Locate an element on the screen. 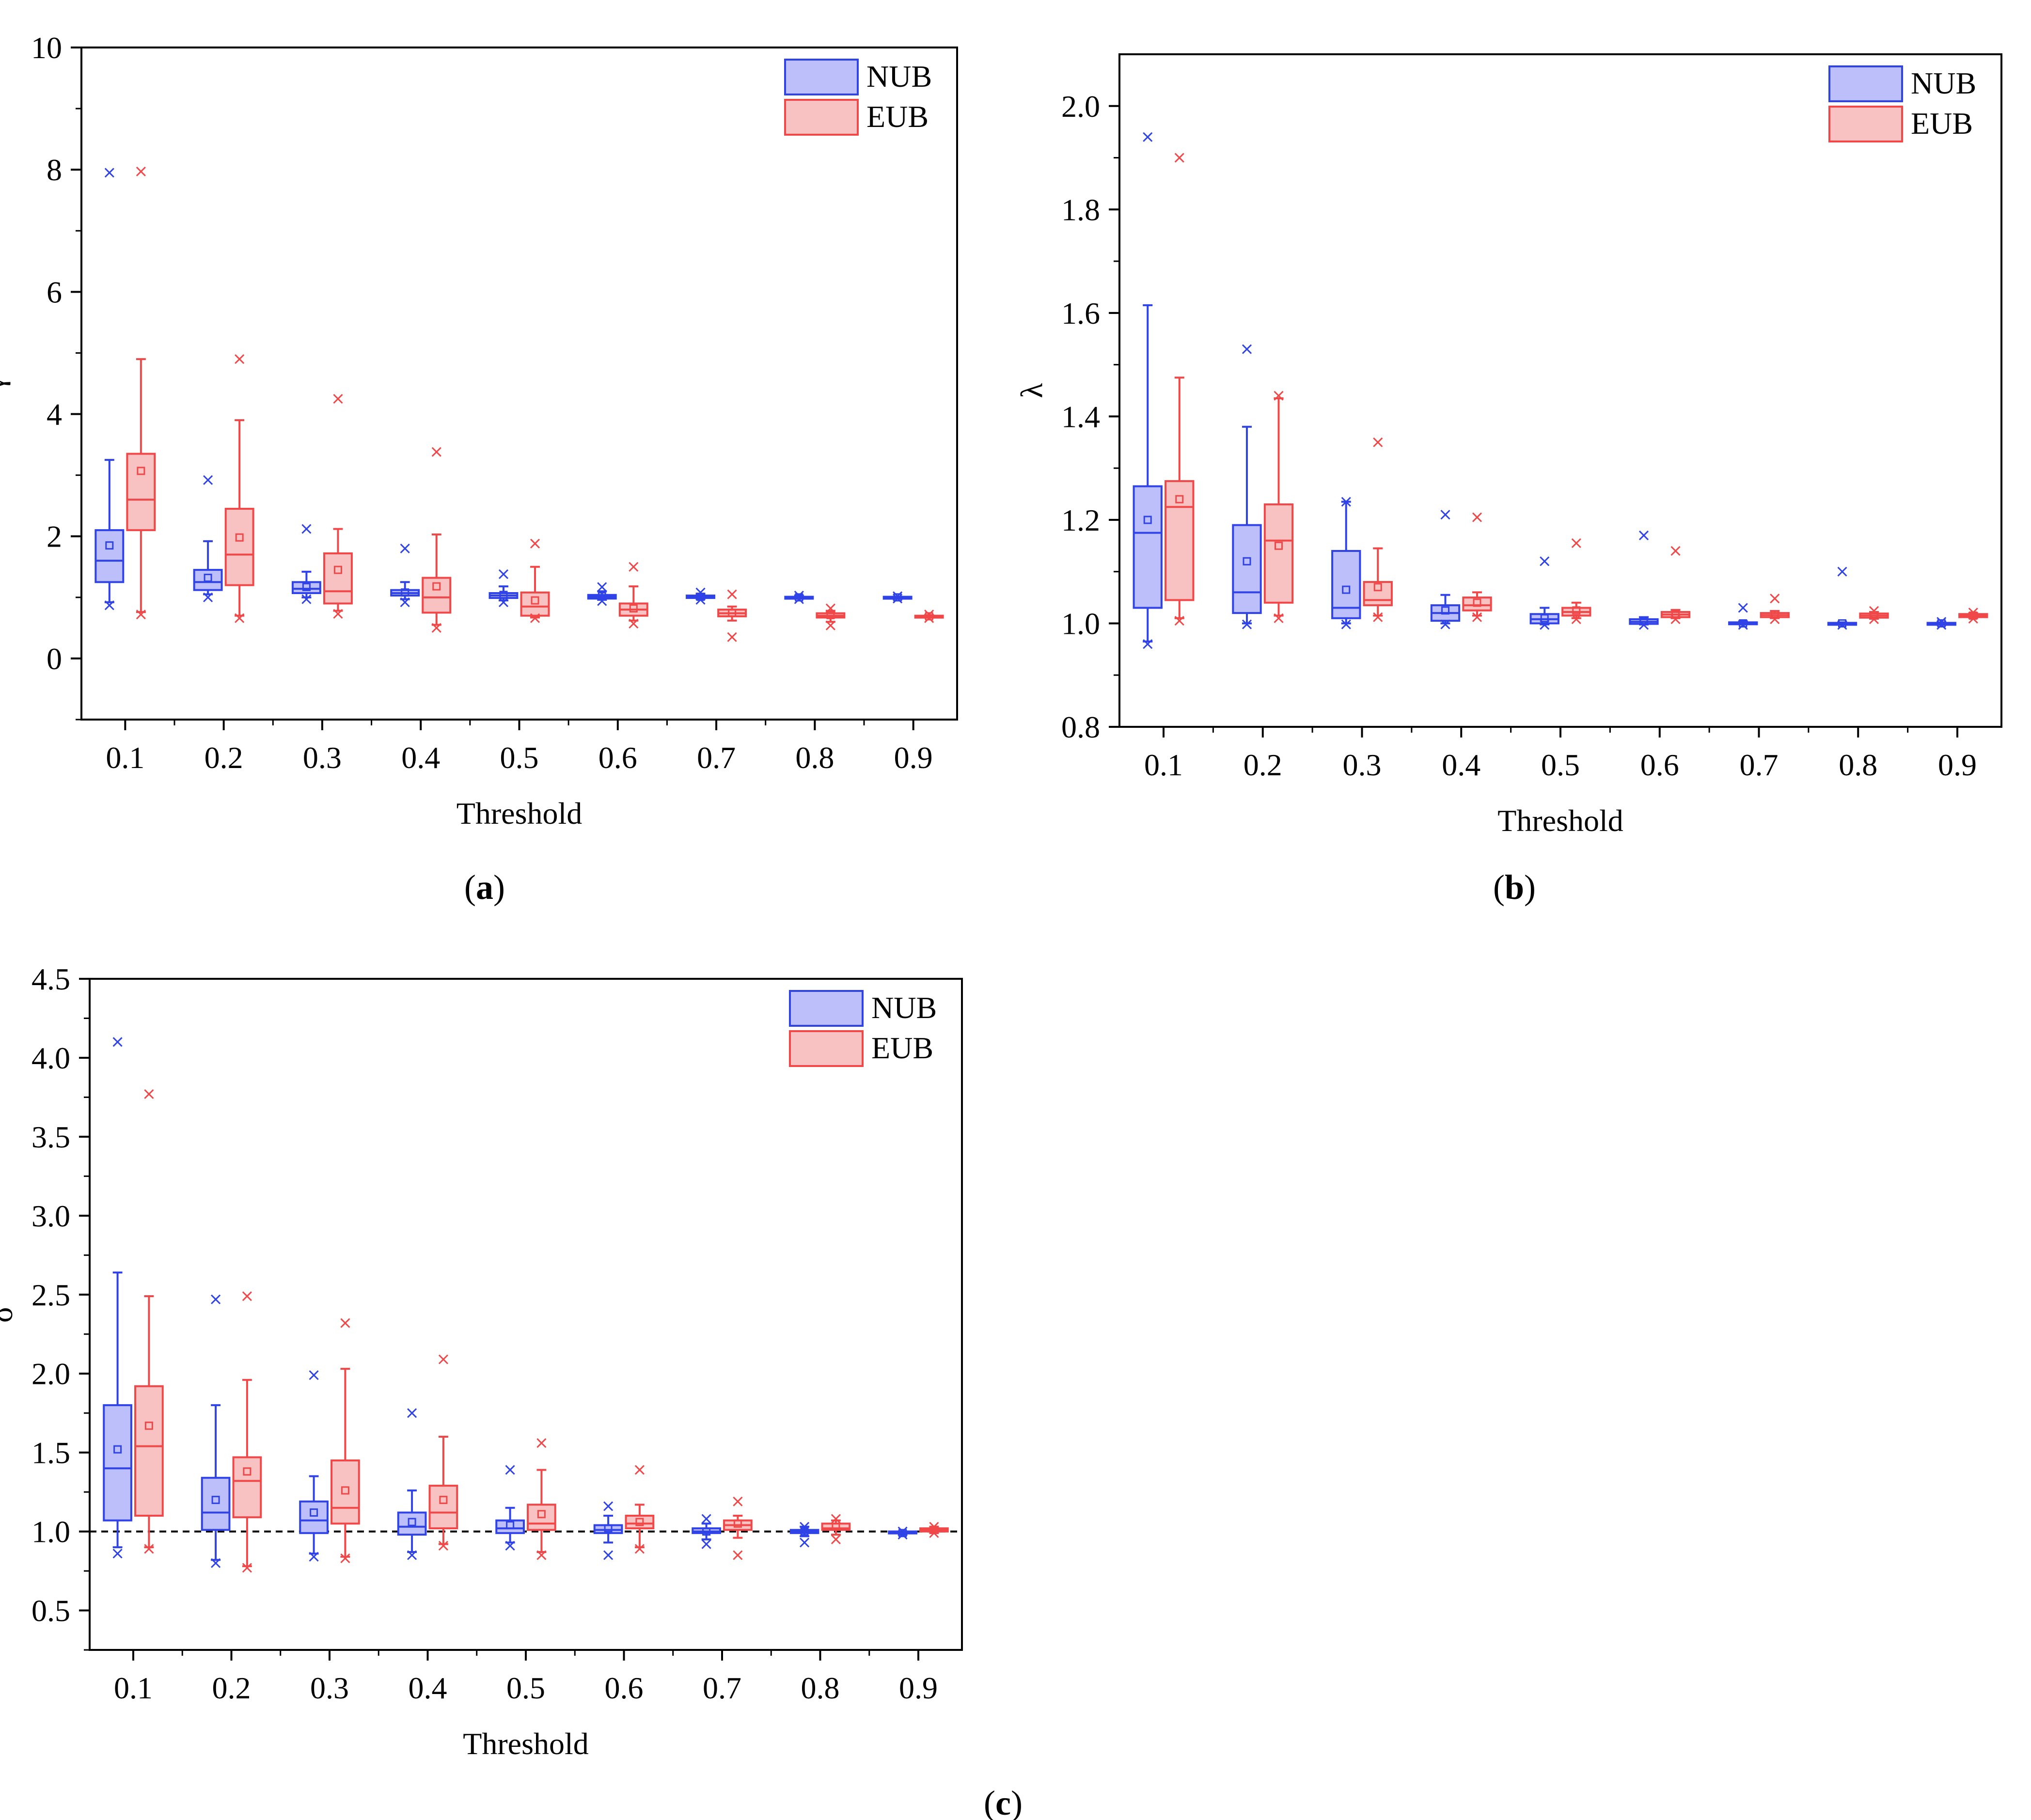 This screenshot has height=1820, width=2031. legend-label-eub: EUB is located at coordinates (897, 117).